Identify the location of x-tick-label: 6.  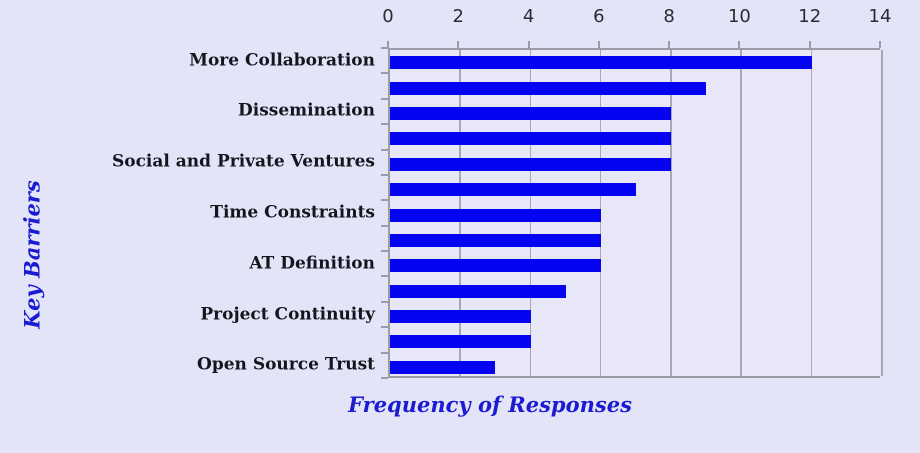
(599, 16).